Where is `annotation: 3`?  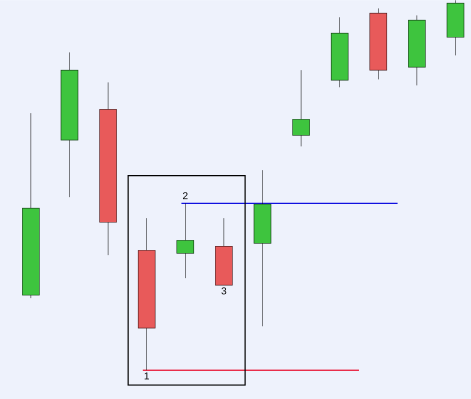 annotation: 3 is located at coordinates (223, 290).